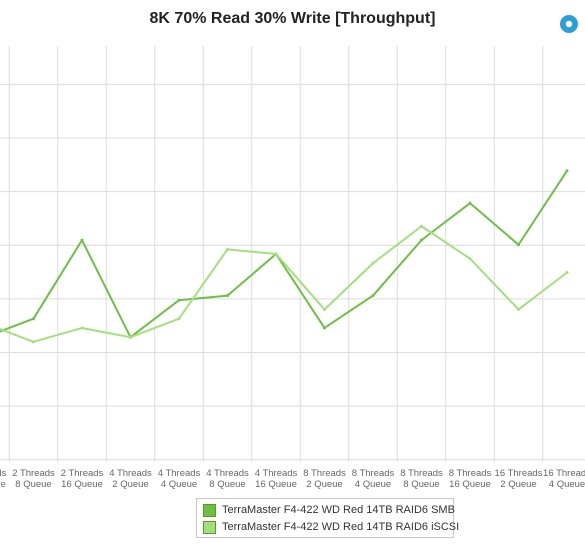  I want to click on legend-item-smb: TerraMaster F4-422 WD Red 14TB RAID6 SMB, so click(329, 510).